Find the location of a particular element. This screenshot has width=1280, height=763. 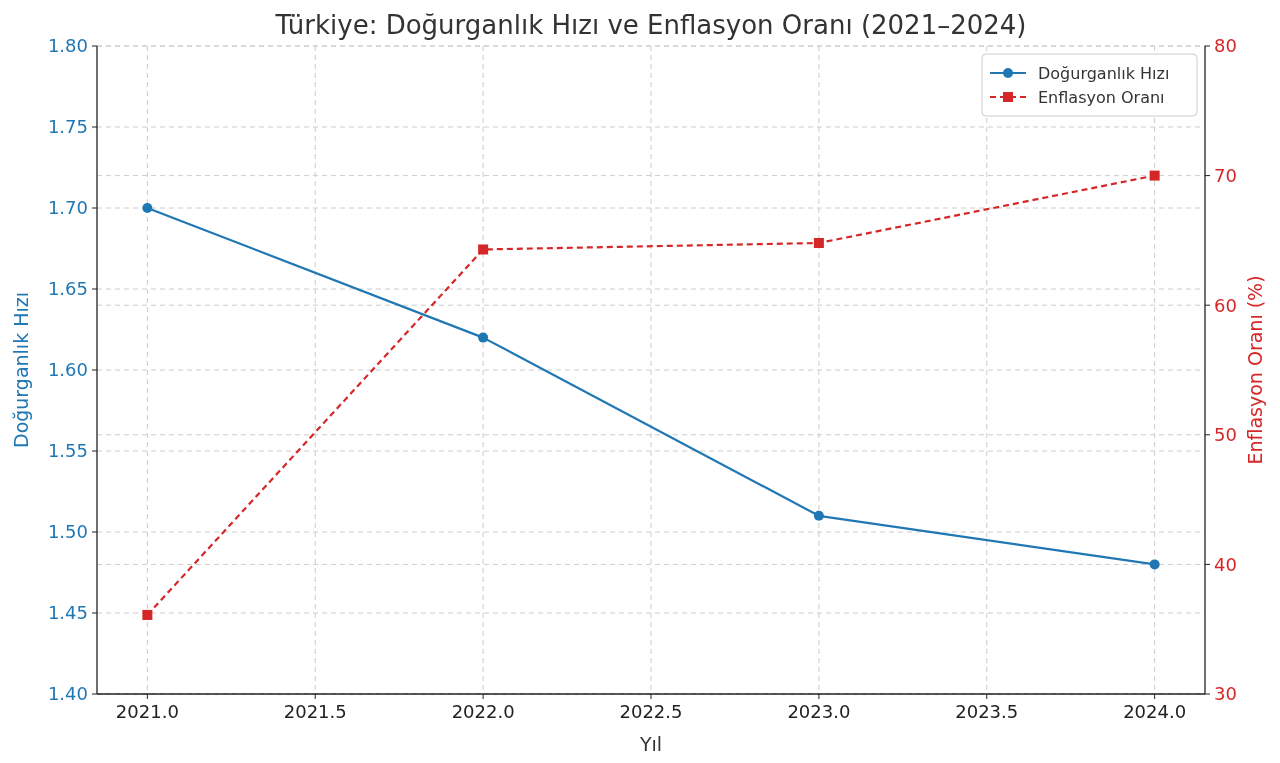

legend-label: Doğurganlık Hızı is located at coordinates (1104, 73).